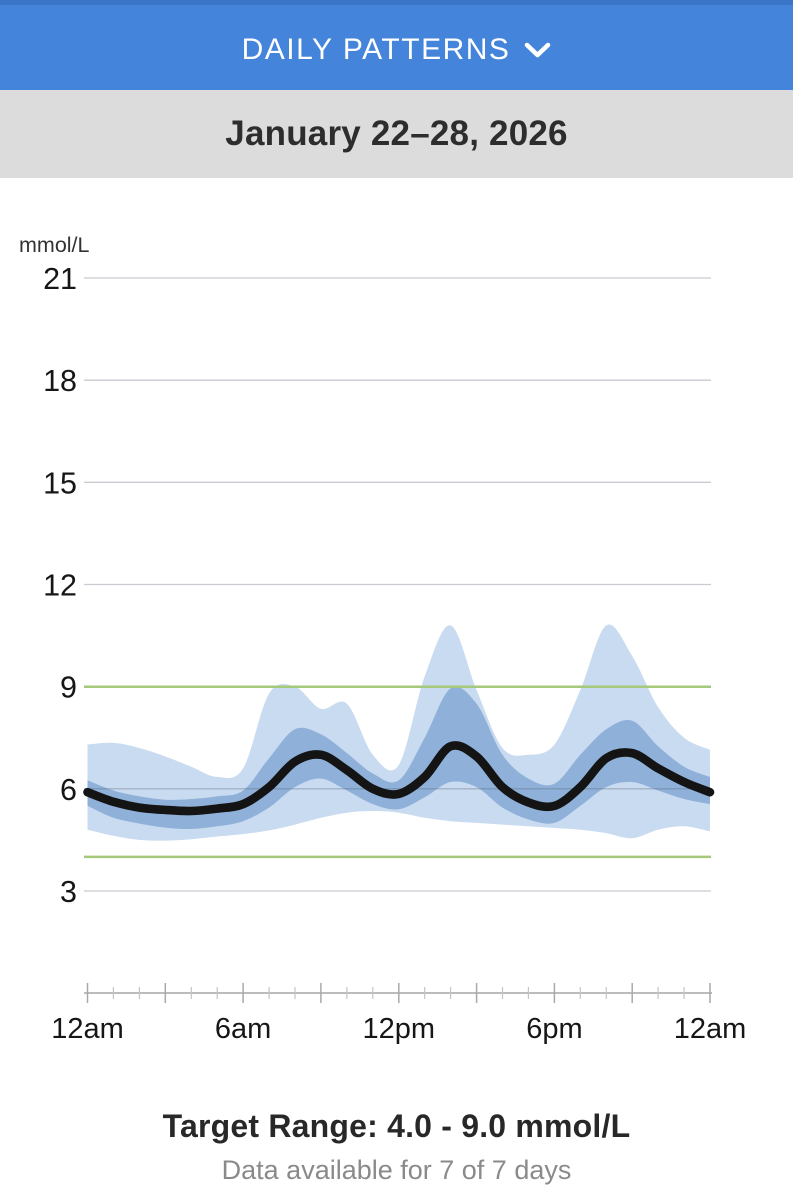 This screenshot has width=793, height=1200. Describe the element at coordinates (243, 1029) in the screenshot. I see `x-tick-label: 6am` at that location.